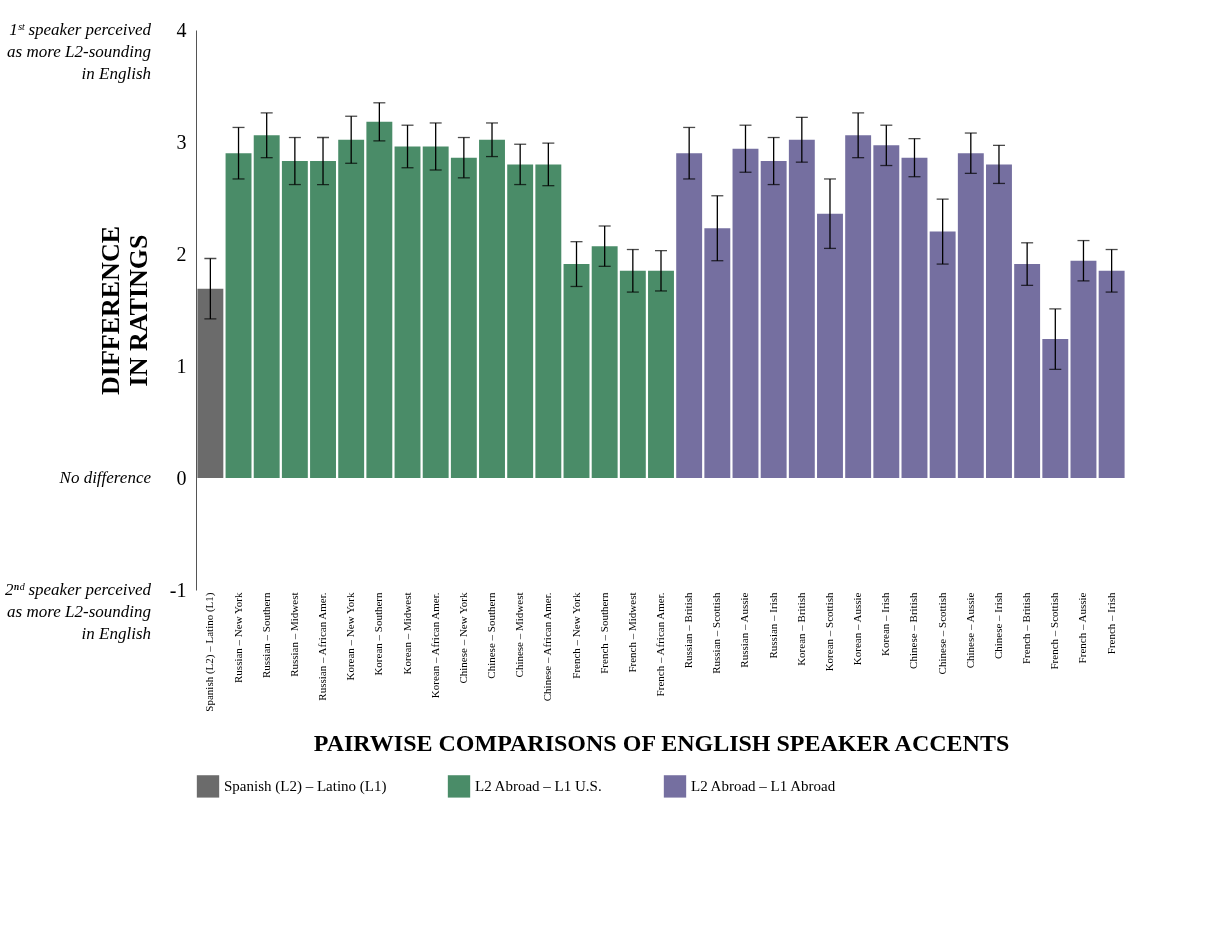 This screenshot has width=1206, height=932. What do you see at coordinates (941, 633) in the screenshot?
I see `x-tick-label: Chinese – Scottish` at bounding box center [941, 633].